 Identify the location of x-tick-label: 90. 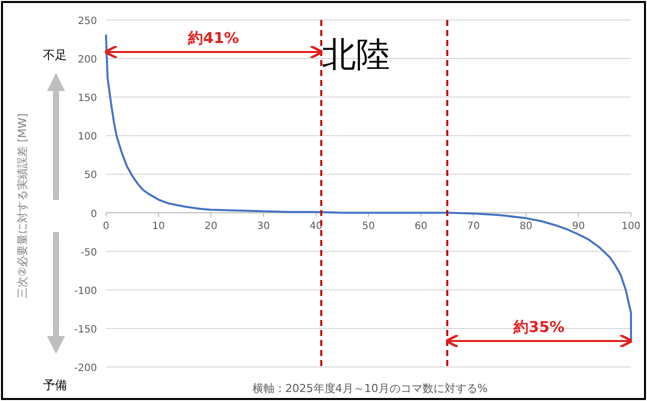
(578, 226).